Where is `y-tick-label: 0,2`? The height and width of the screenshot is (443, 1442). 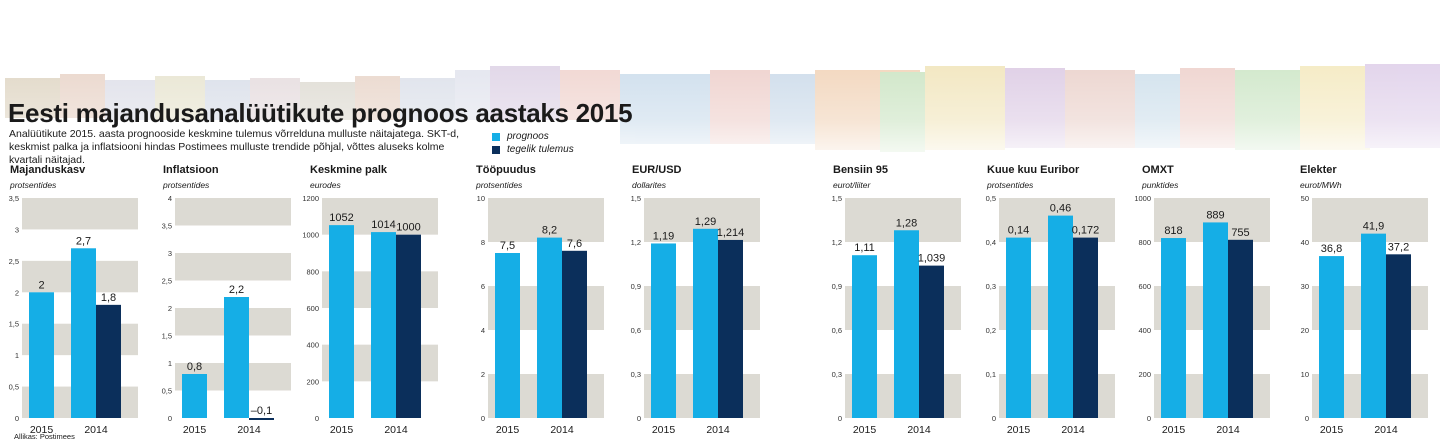 y-tick-label: 0,2 is located at coordinates (991, 330).